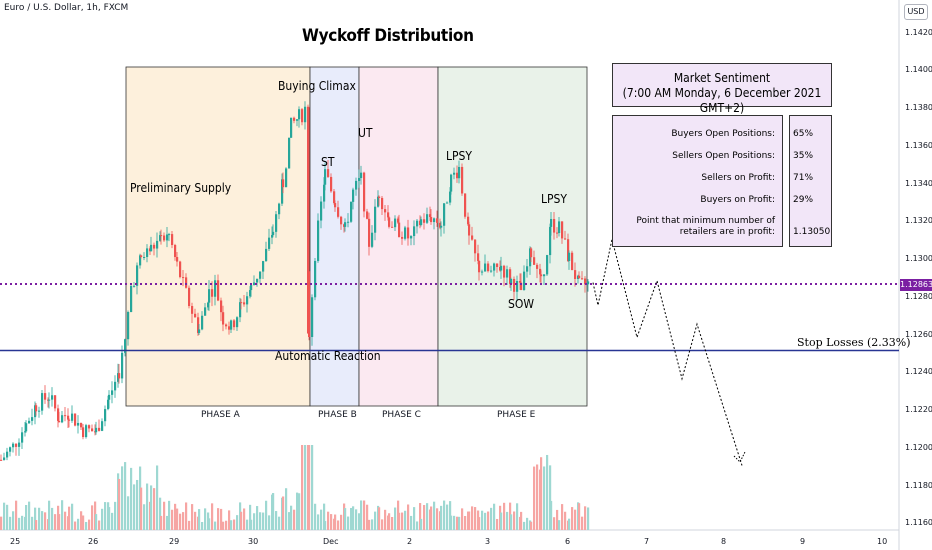 The width and height of the screenshot is (932, 550). What do you see at coordinates (220, 415) in the screenshot?
I see `phase-a-label: PHASE A` at bounding box center [220, 415].